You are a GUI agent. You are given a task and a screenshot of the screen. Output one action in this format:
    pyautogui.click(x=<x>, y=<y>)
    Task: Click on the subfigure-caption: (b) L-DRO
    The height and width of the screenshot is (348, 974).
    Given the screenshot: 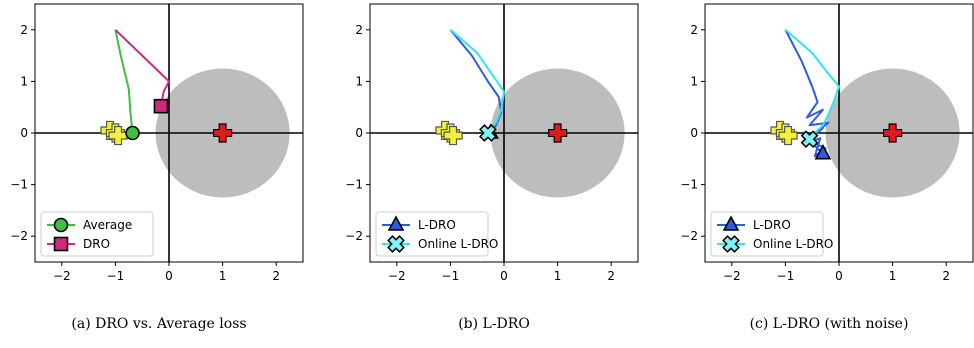 What is the action you would take?
    pyautogui.click(x=494, y=324)
    